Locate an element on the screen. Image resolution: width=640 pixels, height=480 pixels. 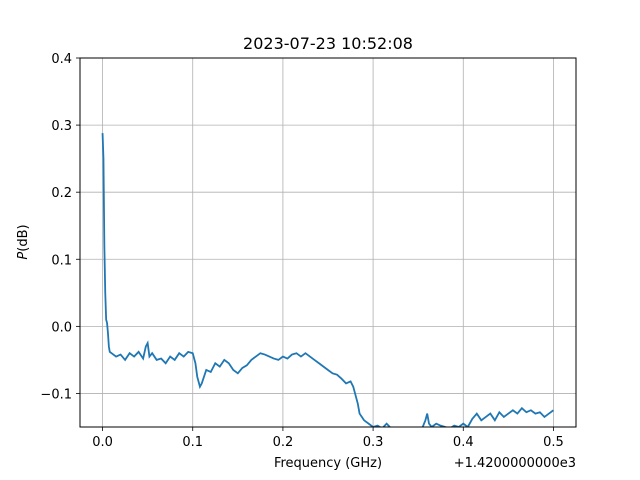
x-tick-label: 0.2 is located at coordinates (283, 442).